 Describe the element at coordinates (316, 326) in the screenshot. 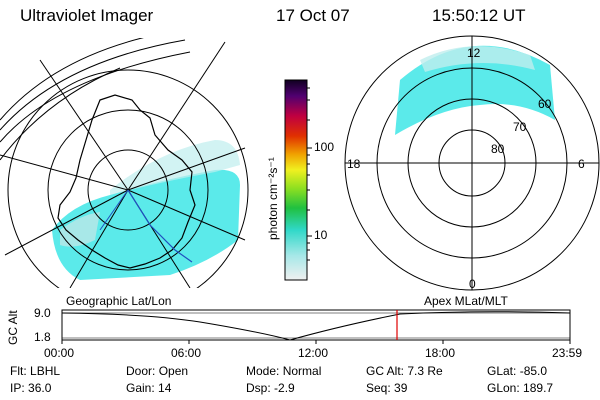

I see `altitude-plot` at that location.